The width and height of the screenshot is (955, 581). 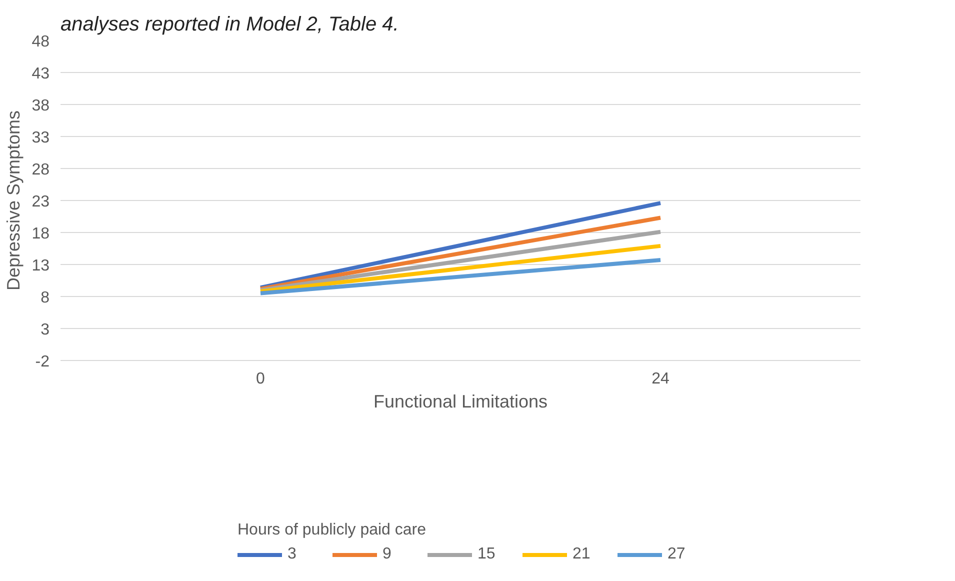 I want to click on legend-label: 15, so click(x=486, y=554).